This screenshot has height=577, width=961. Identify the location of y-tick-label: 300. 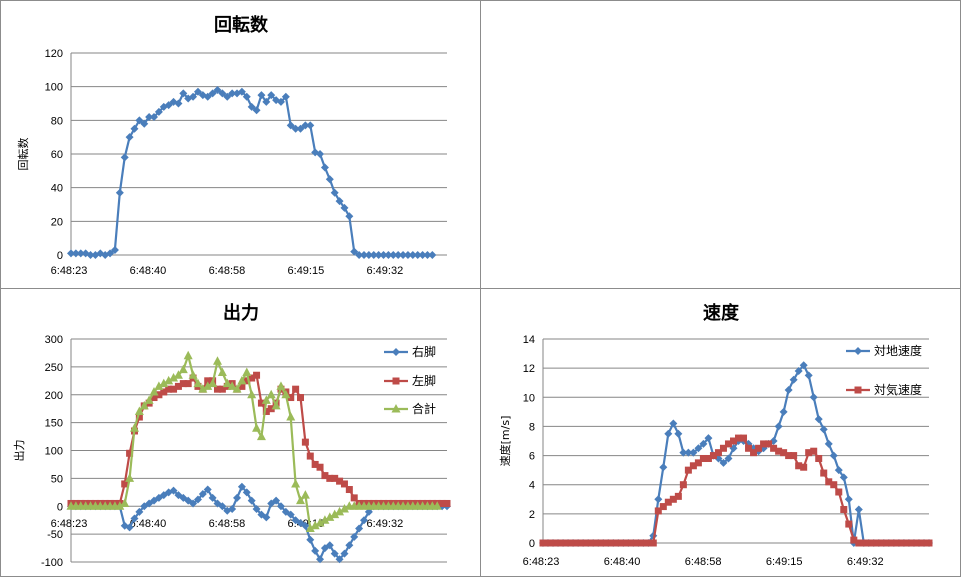
(54, 340).